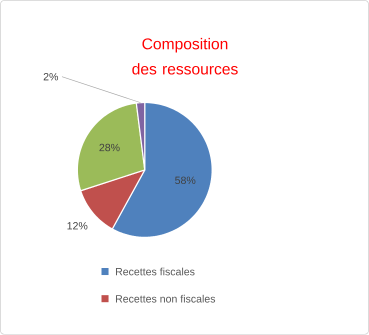  Describe the element at coordinates (77, 226) in the screenshot. I see `data-label: 12%` at that location.